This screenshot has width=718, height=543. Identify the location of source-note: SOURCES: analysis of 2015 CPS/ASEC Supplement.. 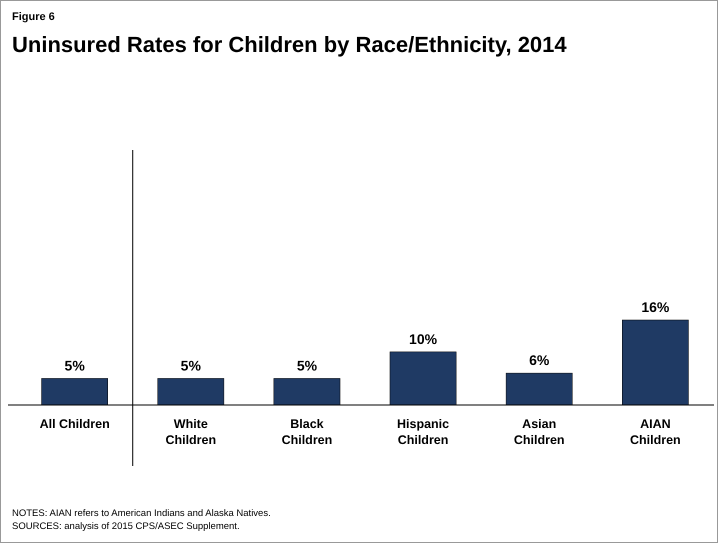
(126, 526).